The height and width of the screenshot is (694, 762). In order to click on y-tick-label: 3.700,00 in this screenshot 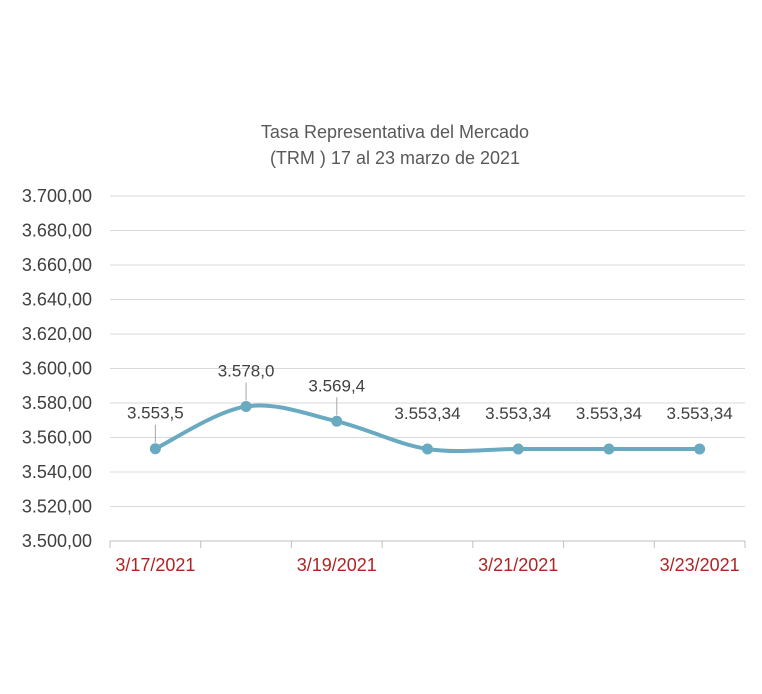, I will do `click(57, 196)`.